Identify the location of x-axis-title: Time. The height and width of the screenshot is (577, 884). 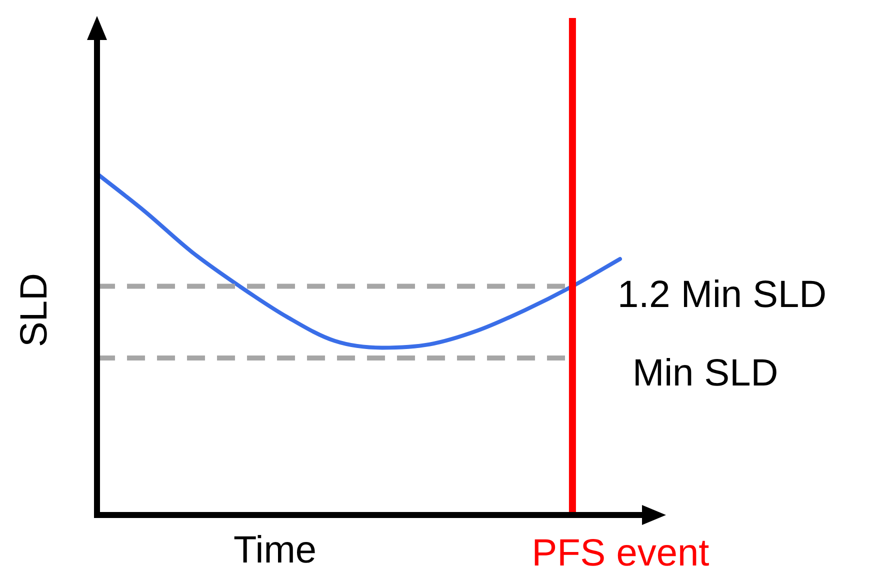
(275, 550).